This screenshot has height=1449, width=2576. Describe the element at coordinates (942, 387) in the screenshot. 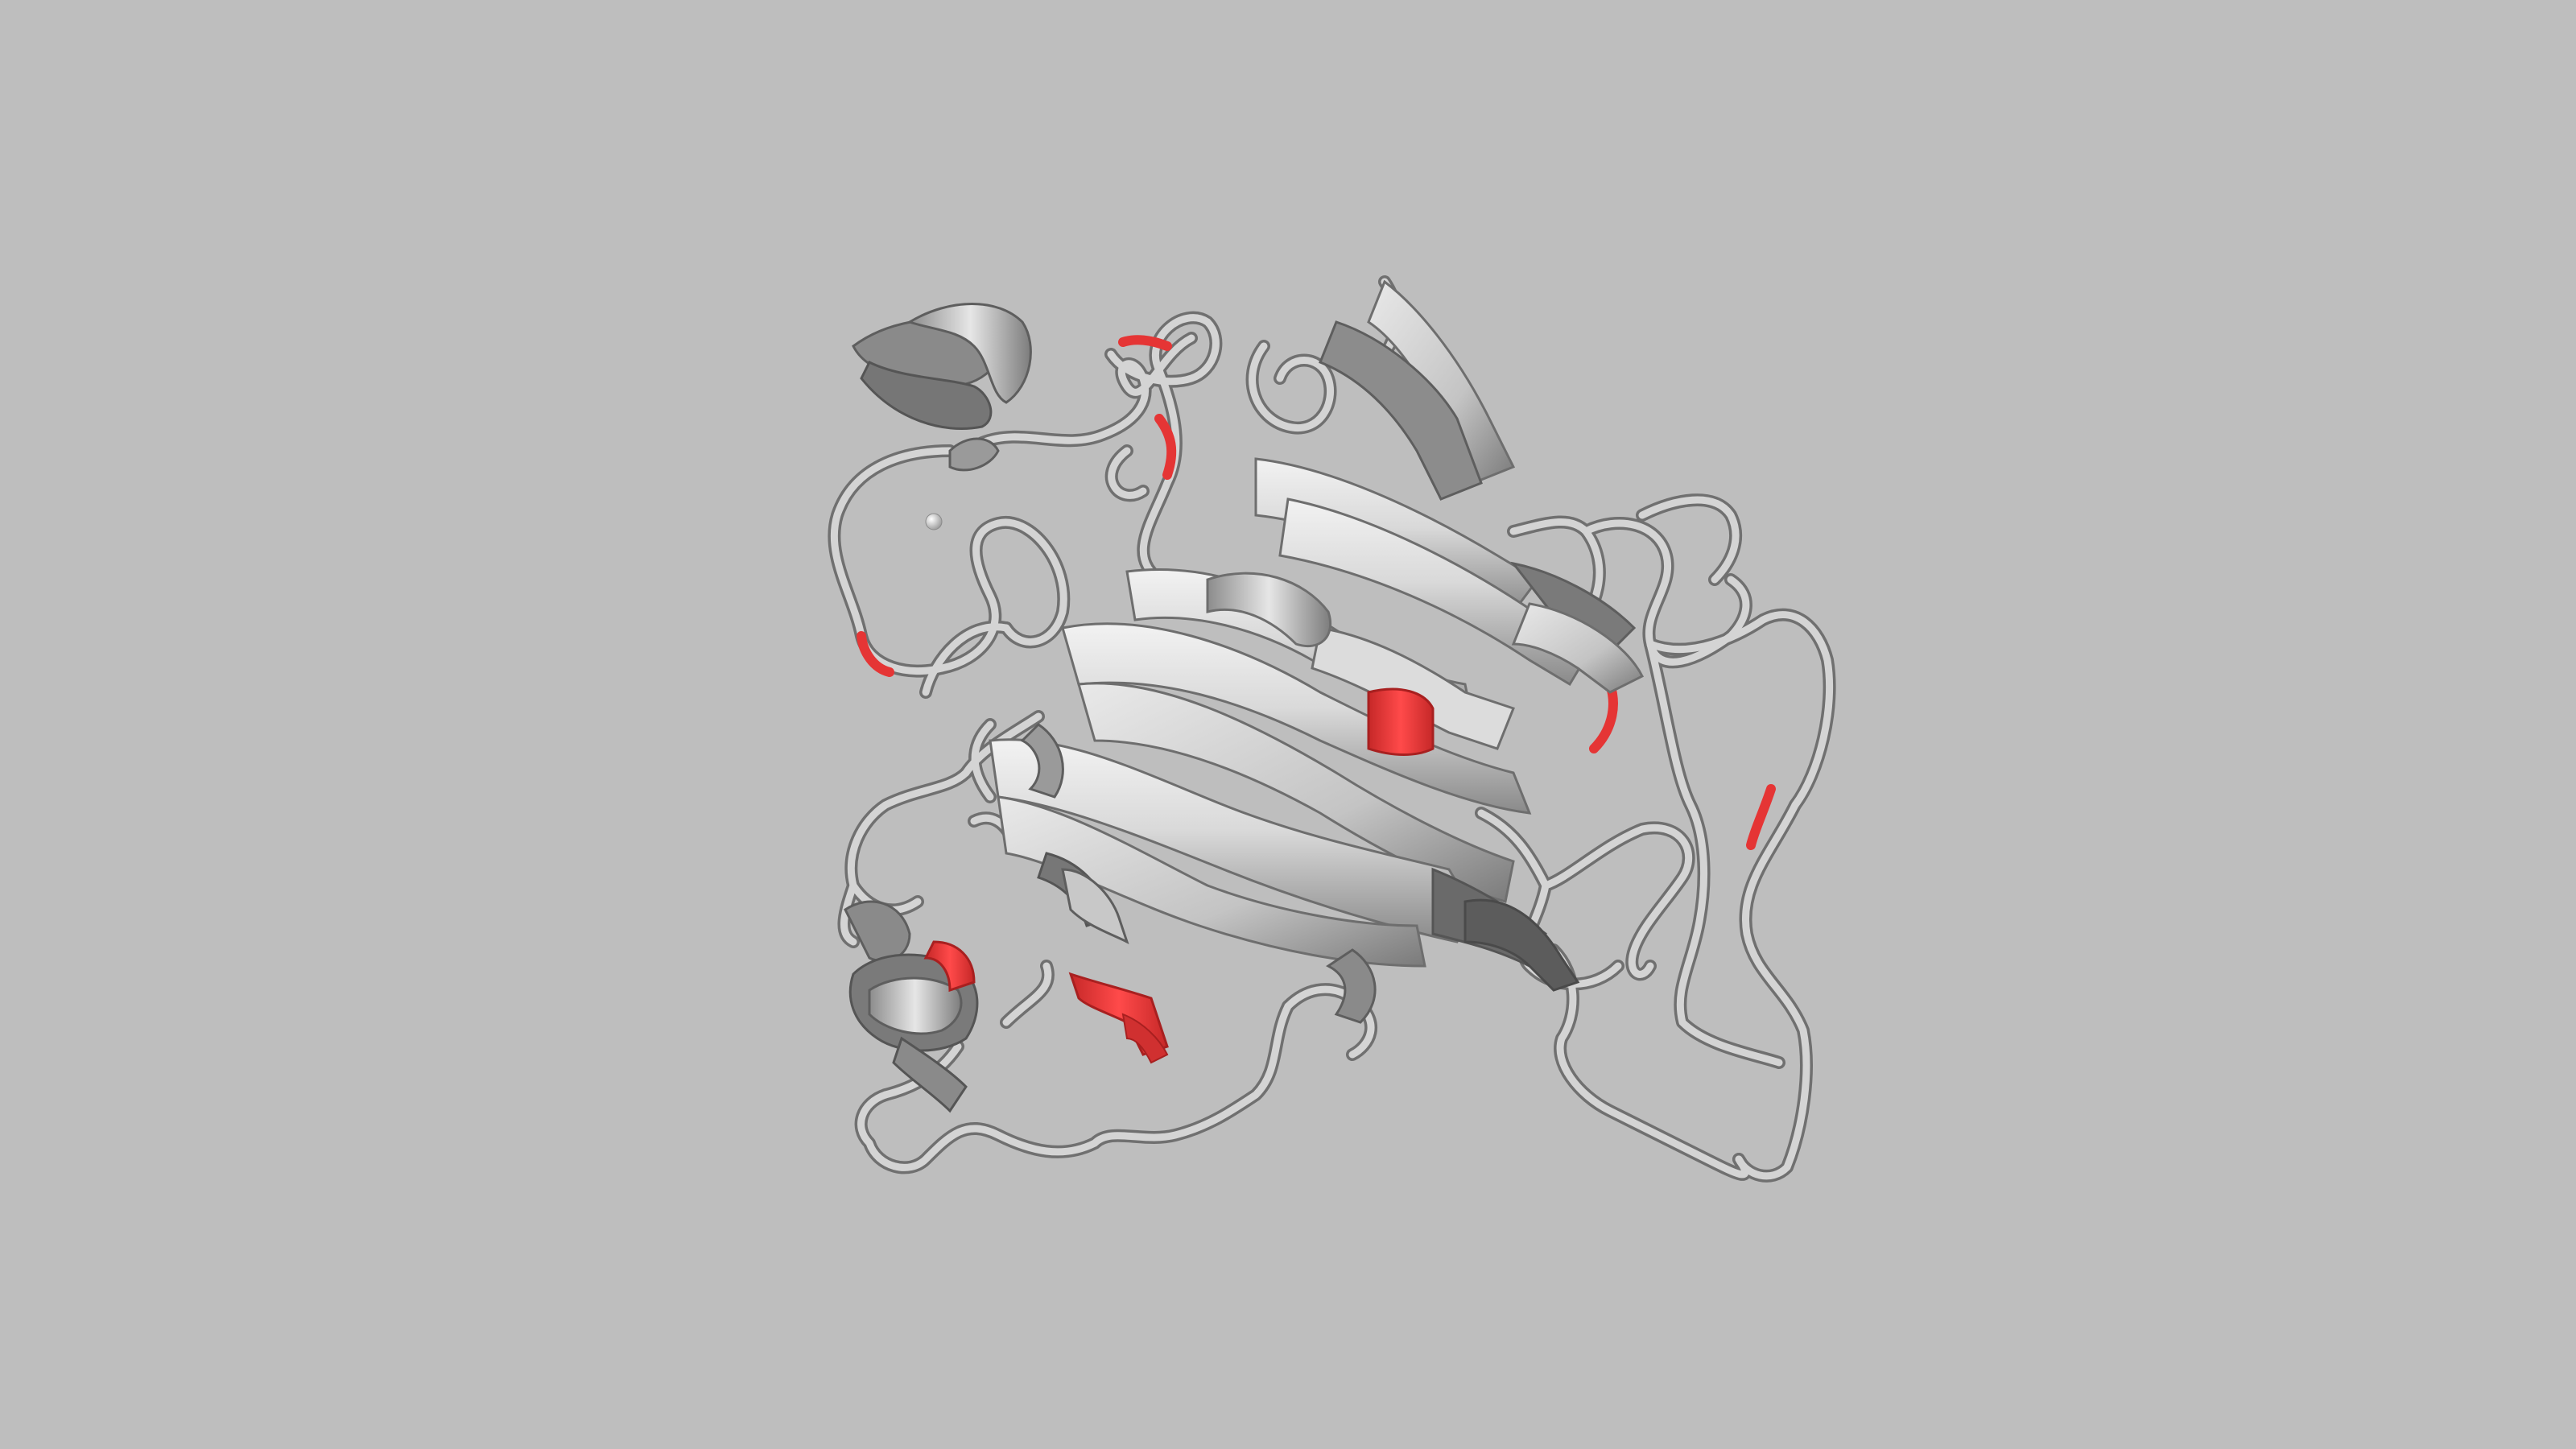

I see `alpha-helix-upper-left` at that location.